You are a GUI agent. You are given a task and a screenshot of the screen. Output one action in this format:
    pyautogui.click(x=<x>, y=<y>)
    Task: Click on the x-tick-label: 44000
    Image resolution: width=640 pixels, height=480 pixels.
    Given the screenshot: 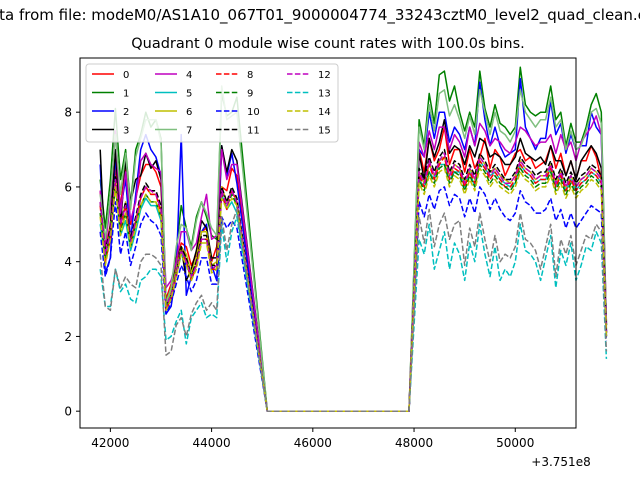 What is the action you would take?
    pyautogui.click(x=211, y=443)
    